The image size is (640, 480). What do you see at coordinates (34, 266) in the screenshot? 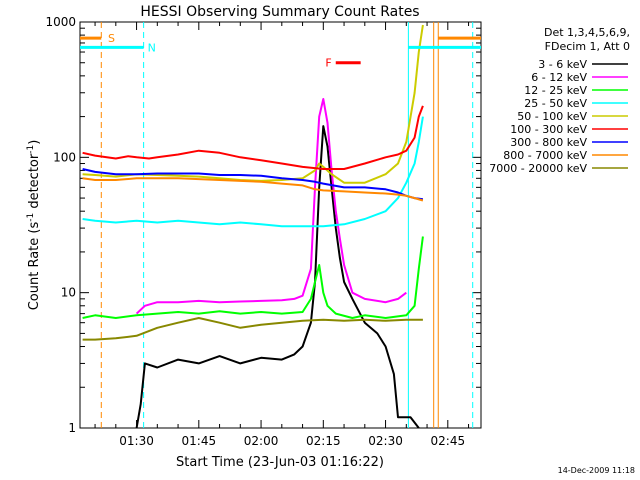
I see `y-axis-label-main: Count Rate (s` at bounding box center [34, 266].